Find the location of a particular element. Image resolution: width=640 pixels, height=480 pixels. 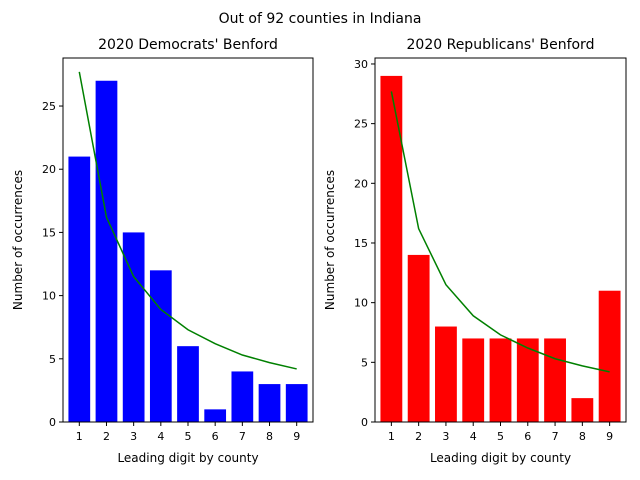

dem-x-tick-label: 5 is located at coordinates (188, 436).